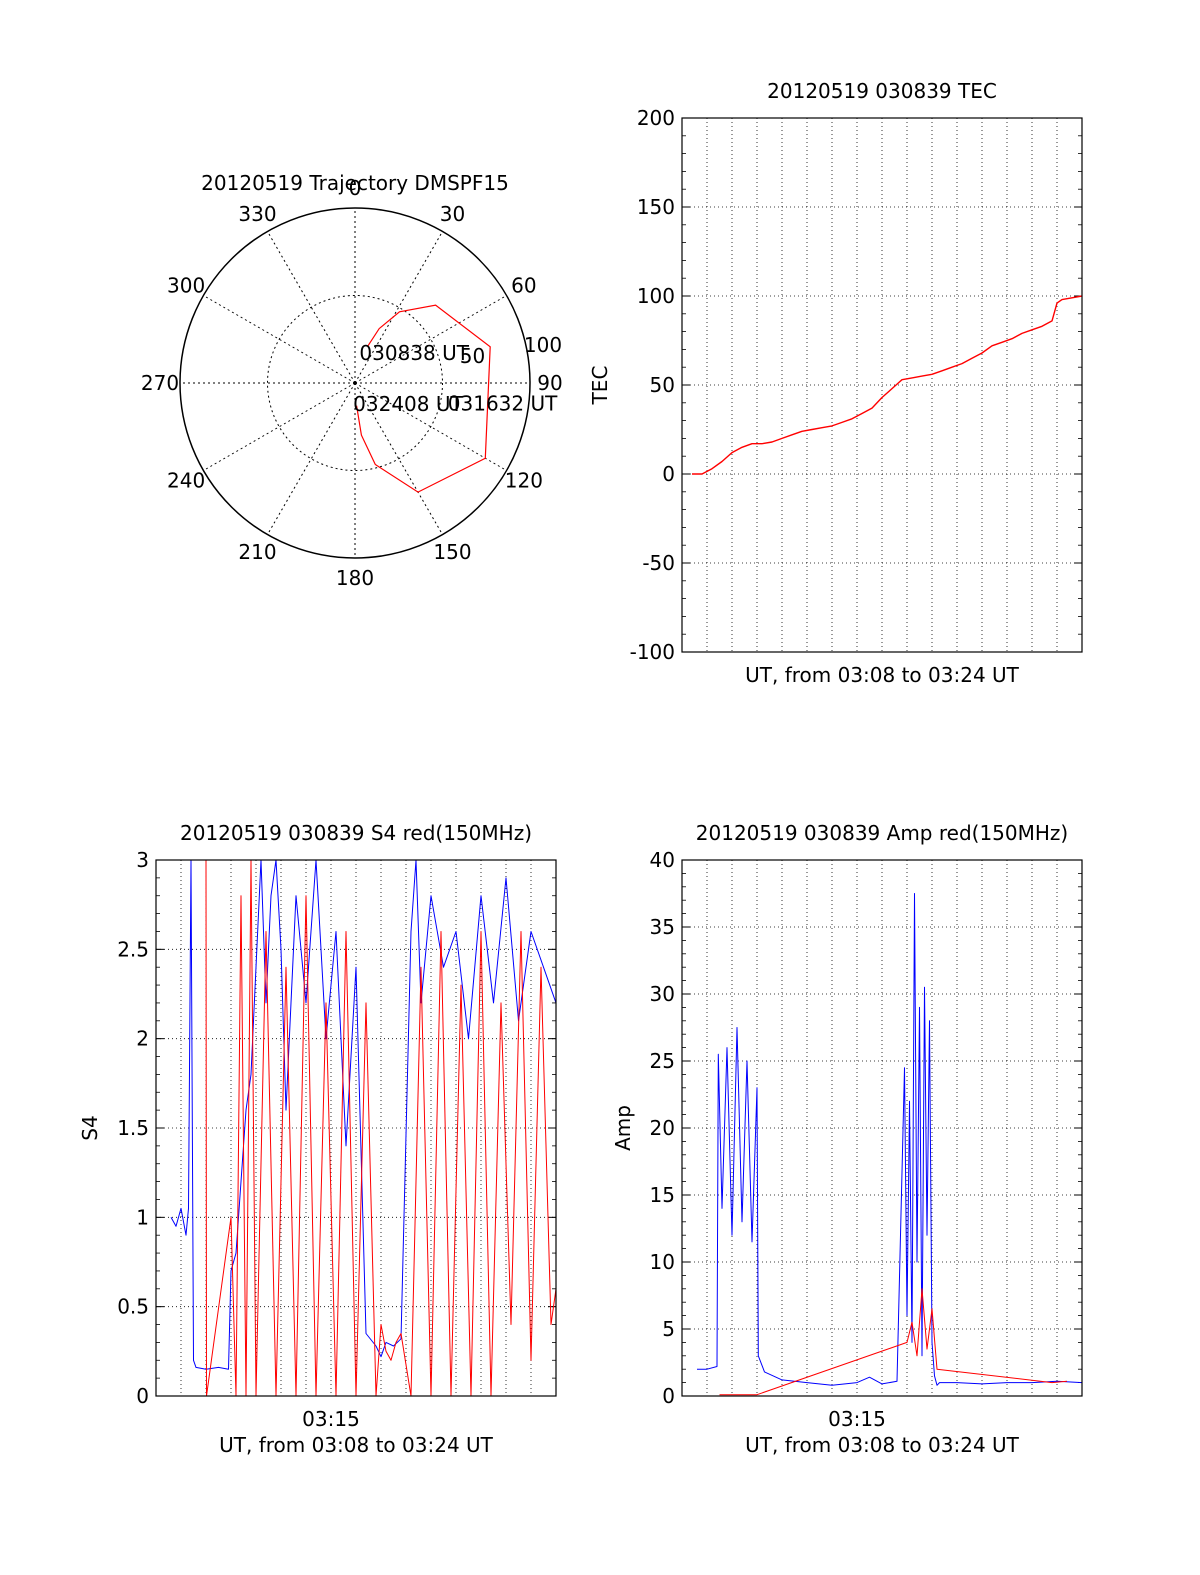 The height and width of the screenshot is (1575, 1200). What do you see at coordinates (662, 385) in the screenshot?
I see `y-tick-label: 50` at bounding box center [662, 385].